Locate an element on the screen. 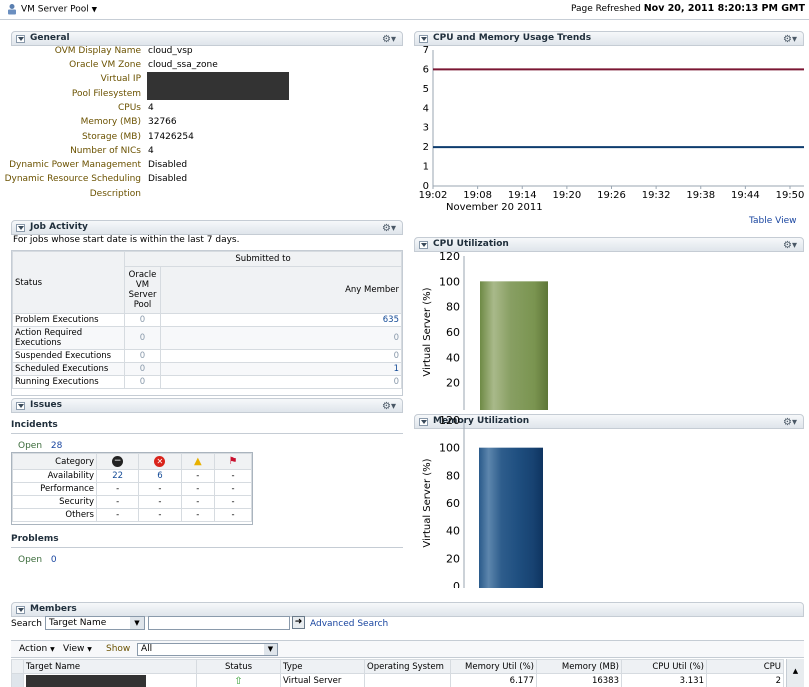  issues-header: Issues ⚙▾ is located at coordinates (207, 405).